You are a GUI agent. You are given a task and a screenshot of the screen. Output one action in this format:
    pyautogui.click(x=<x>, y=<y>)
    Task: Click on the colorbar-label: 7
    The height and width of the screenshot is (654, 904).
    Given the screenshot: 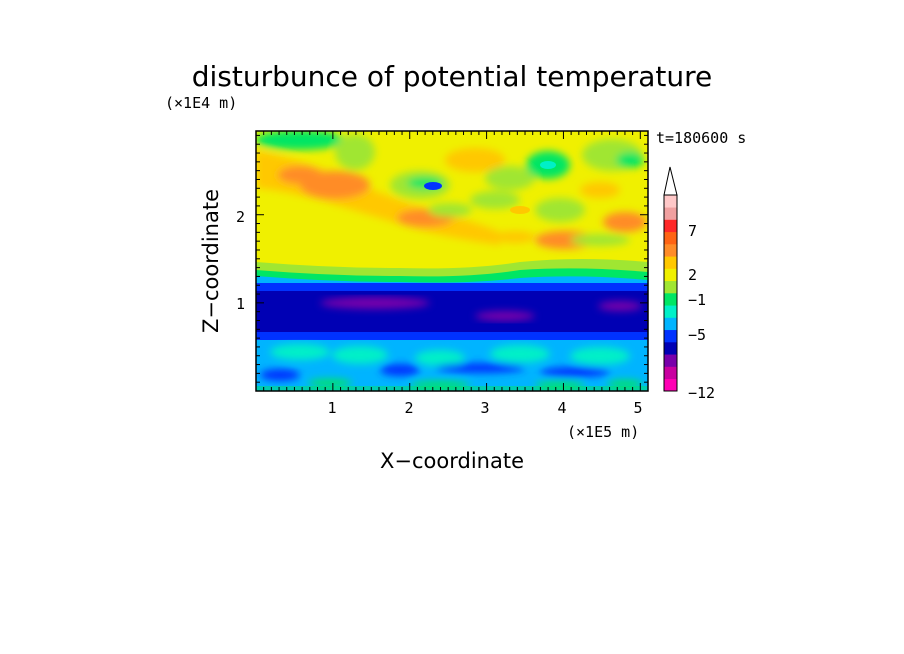 What is the action you would take?
    pyautogui.click(x=692, y=231)
    